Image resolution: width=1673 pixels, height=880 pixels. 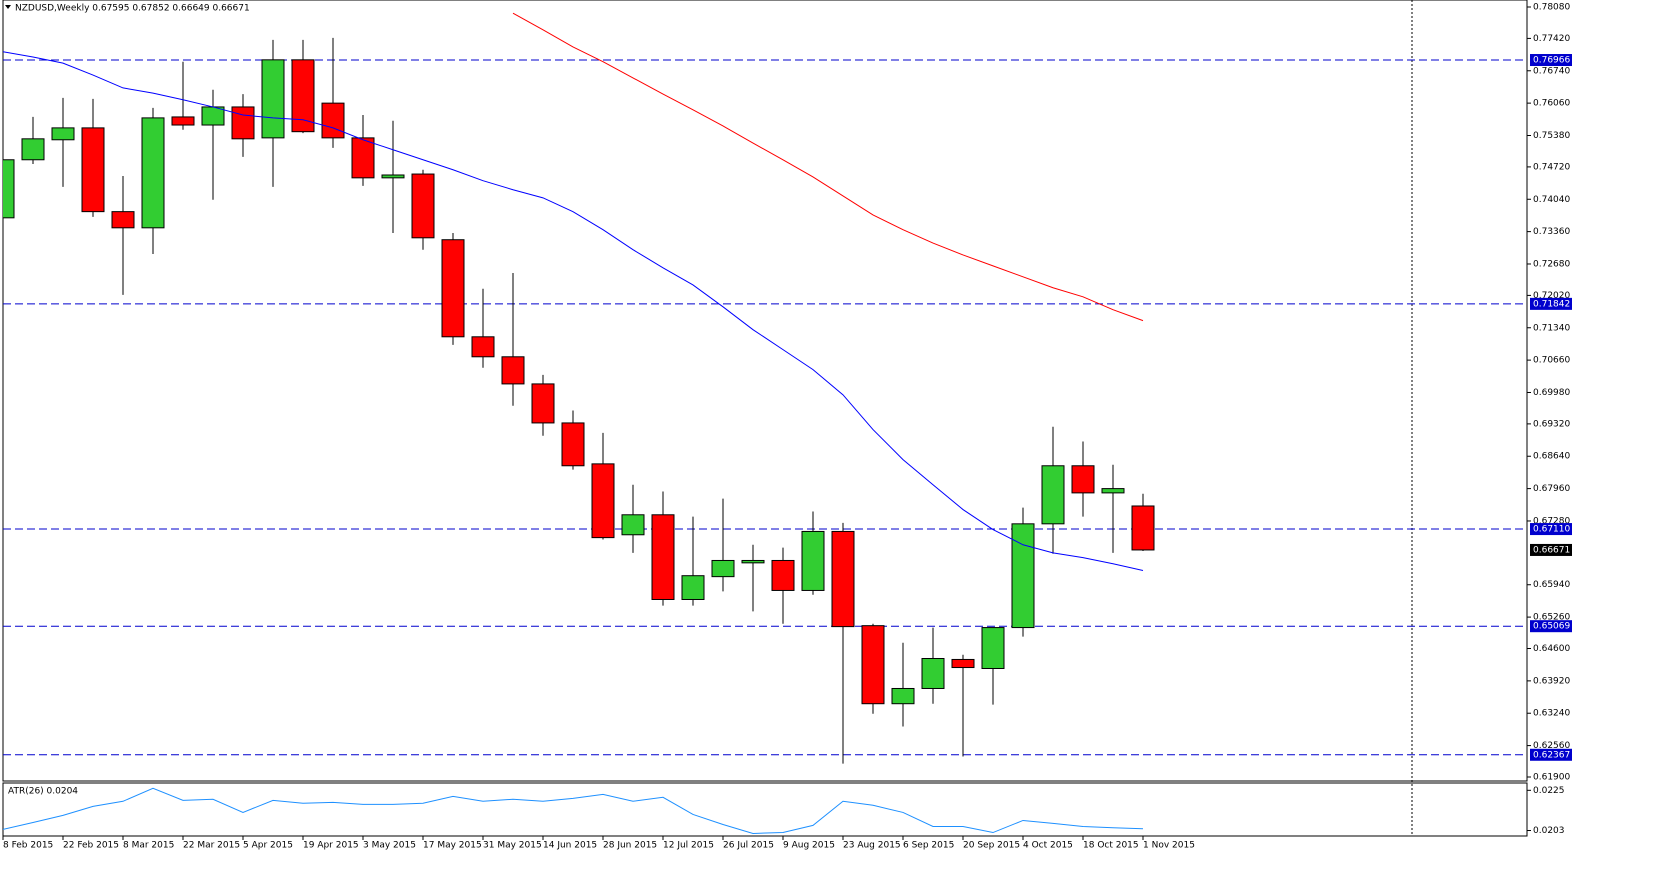 What do you see at coordinates (570, 846) in the screenshot?
I see `x-tick-label: 14 Jun 2015` at bounding box center [570, 846].